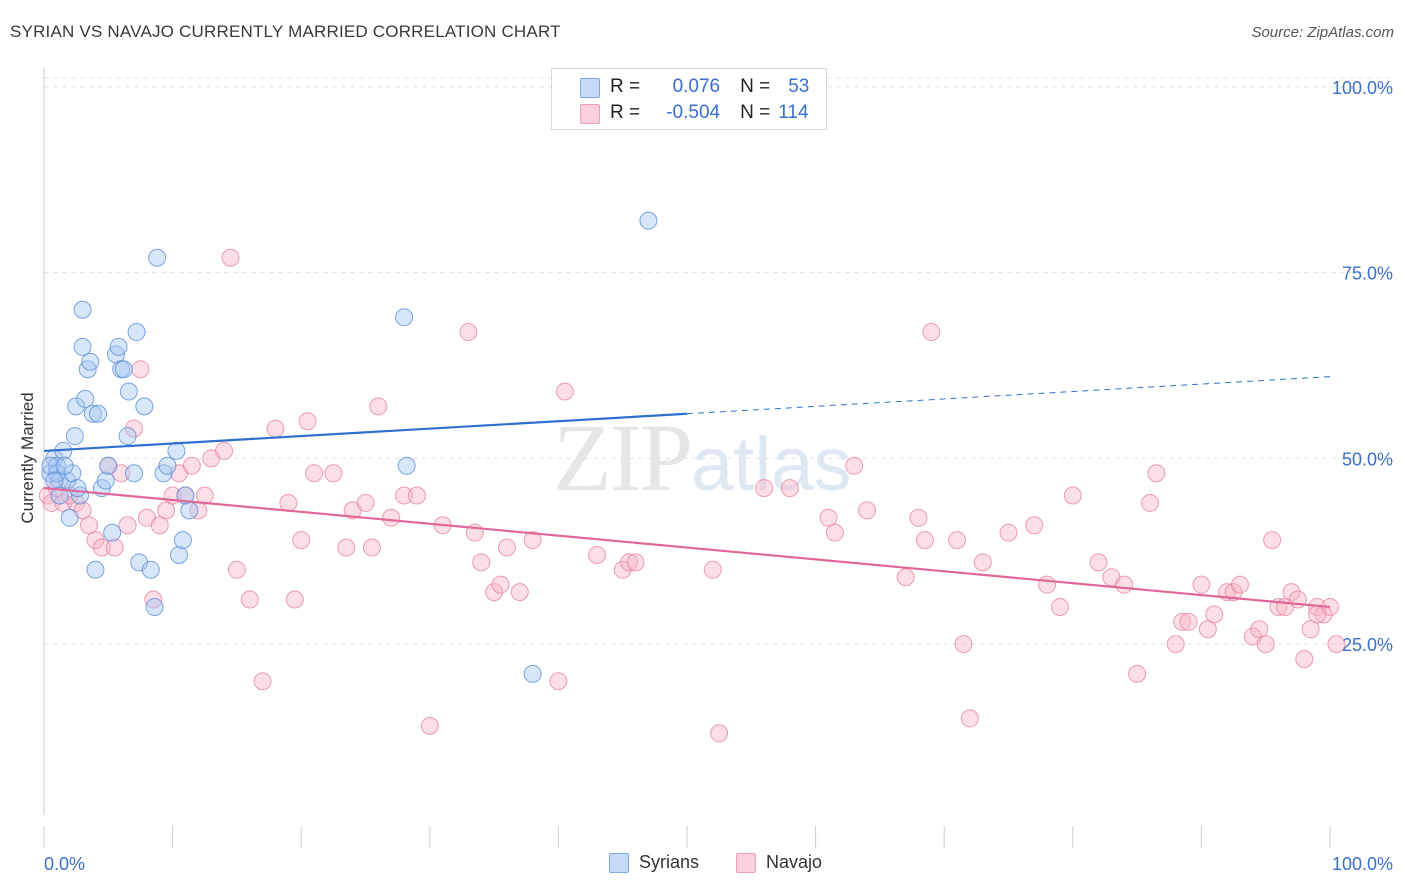  What do you see at coordinates (746, 862) in the screenshot?
I see `bottom-legend-swatch-navajo` at bounding box center [746, 862].